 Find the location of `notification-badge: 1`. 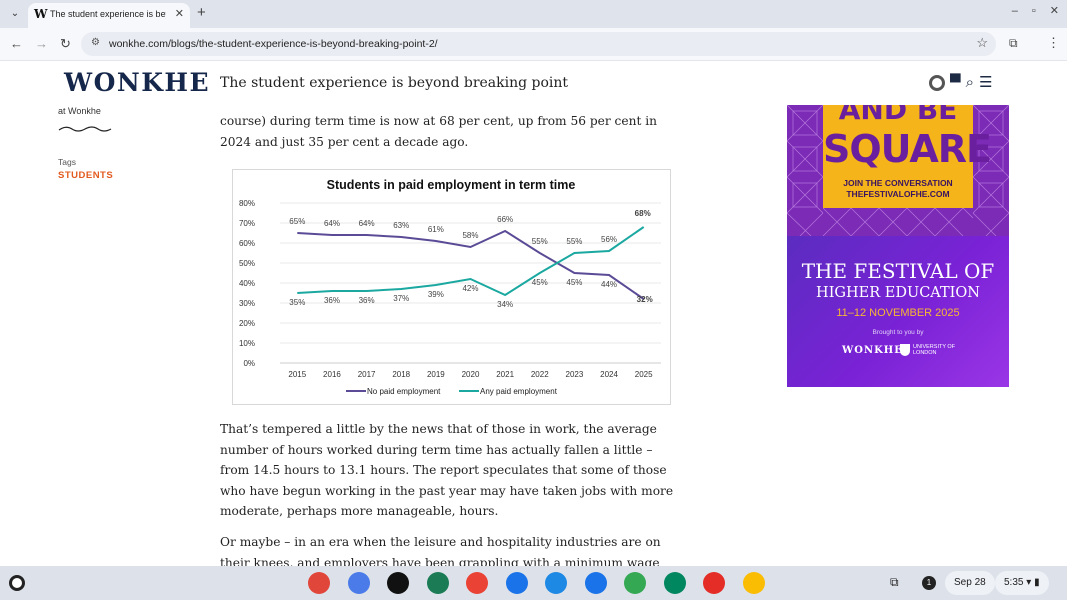

notification-badge: 1 is located at coordinates (929, 583).